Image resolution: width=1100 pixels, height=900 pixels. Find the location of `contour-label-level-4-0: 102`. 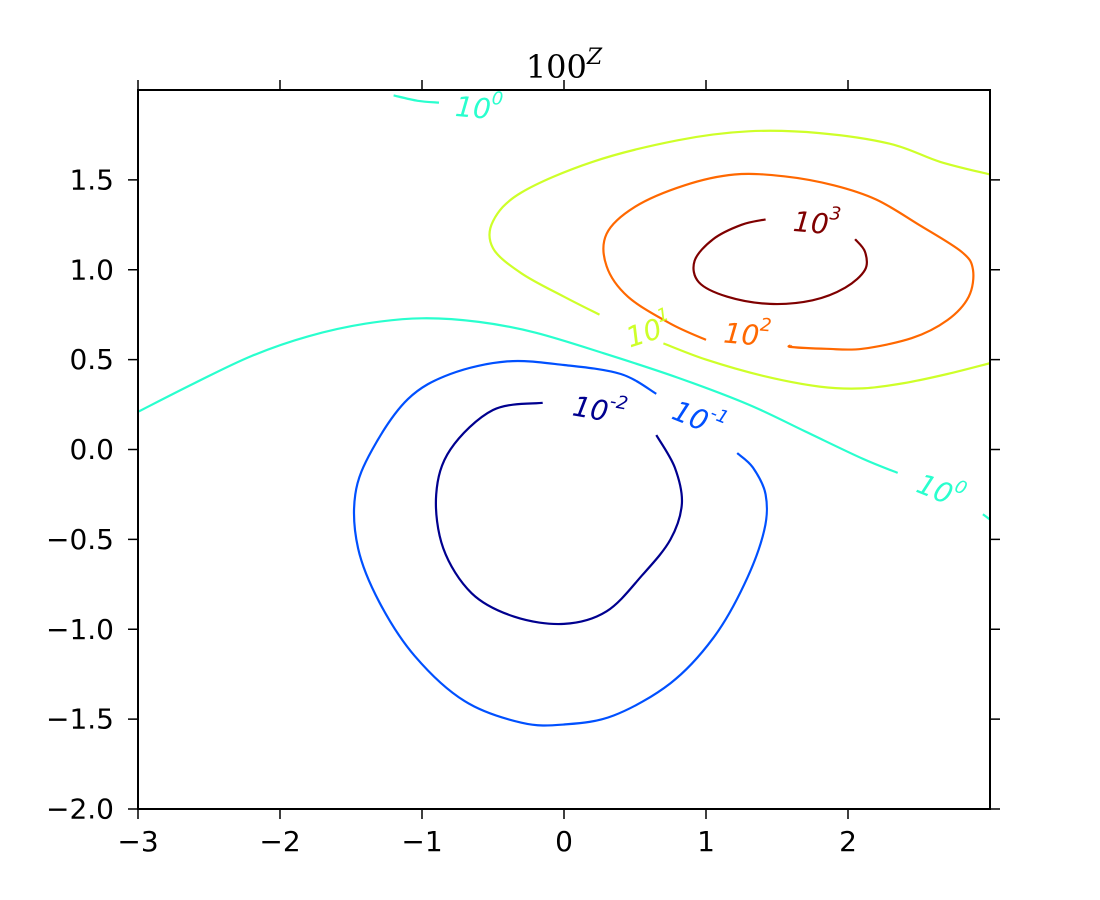

contour-label-level-4-0: 102 is located at coordinates (747, 332).